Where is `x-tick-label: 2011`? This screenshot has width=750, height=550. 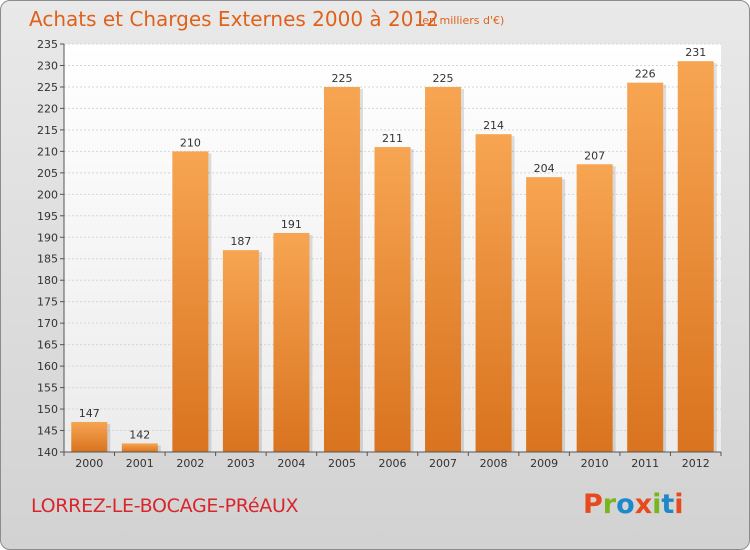 x-tick-label: 2011 is located at coordinates (645, 463).